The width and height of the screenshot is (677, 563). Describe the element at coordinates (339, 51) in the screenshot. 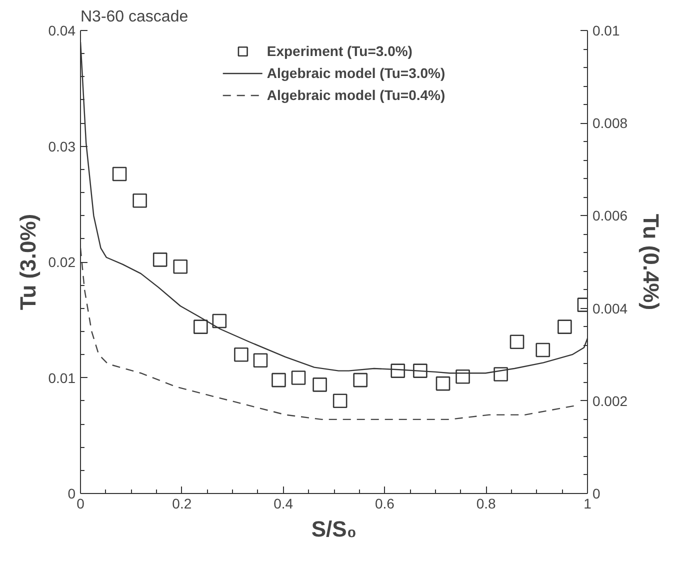

I see `legend-label: Experiment (Tu=3.0%)` at that location.